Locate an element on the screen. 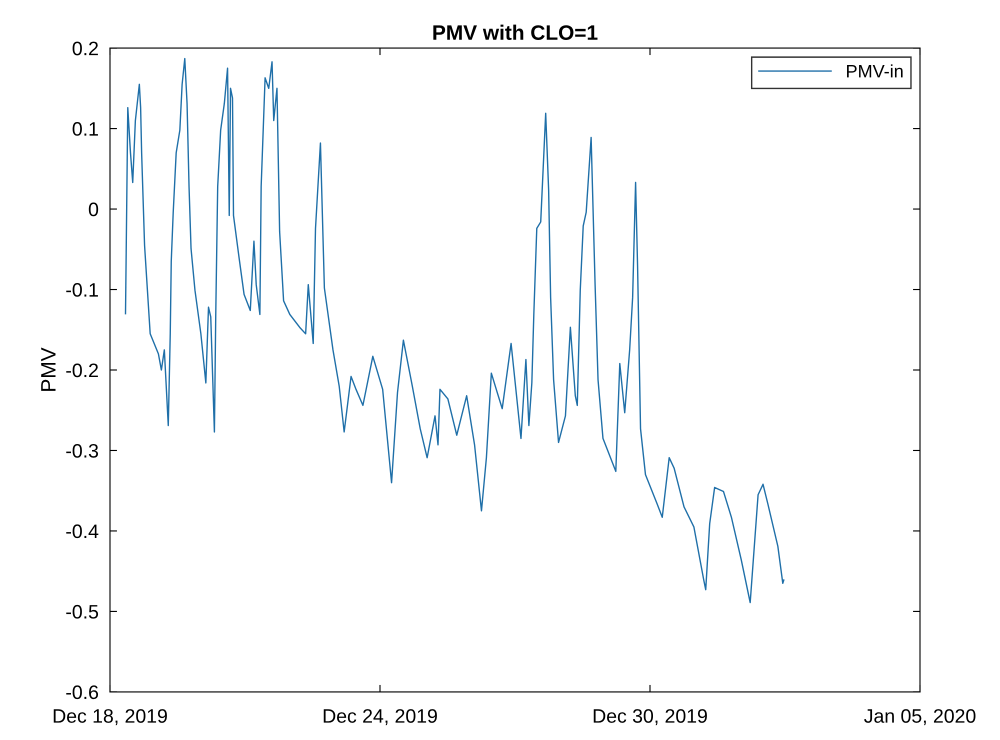 The image size is (1000, 740). y-tick-label: 0 is located at coordinates (93, 209).